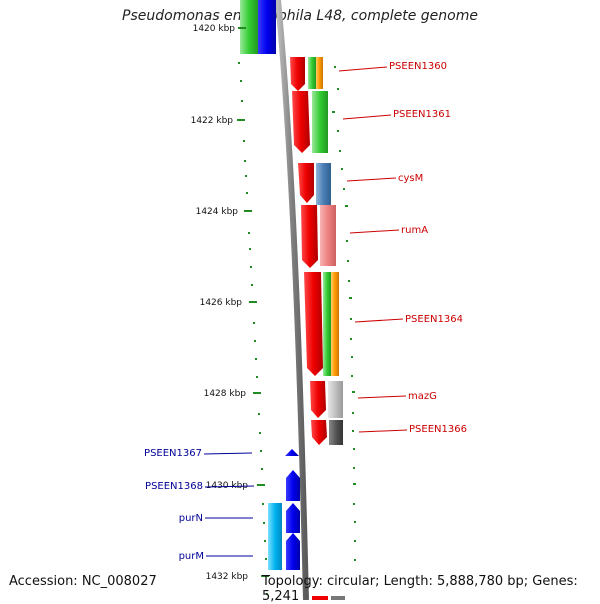  I want to click on gene-arrow-pseen1364, so click(313, 324).